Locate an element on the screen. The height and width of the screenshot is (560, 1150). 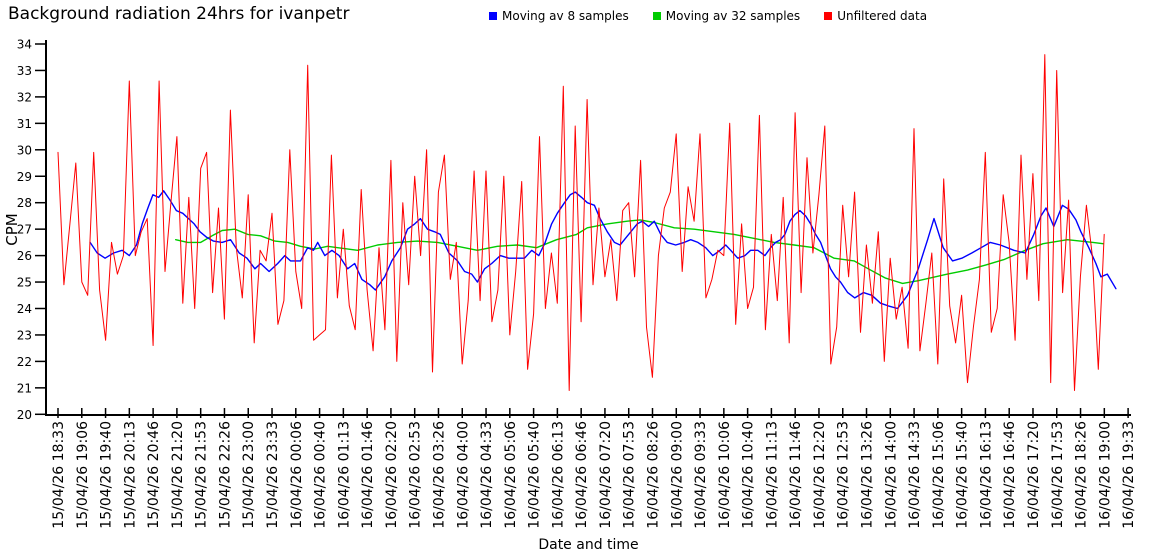
x-tick-label: 16/04/26 03:26 is located at coordinates (439, 475).